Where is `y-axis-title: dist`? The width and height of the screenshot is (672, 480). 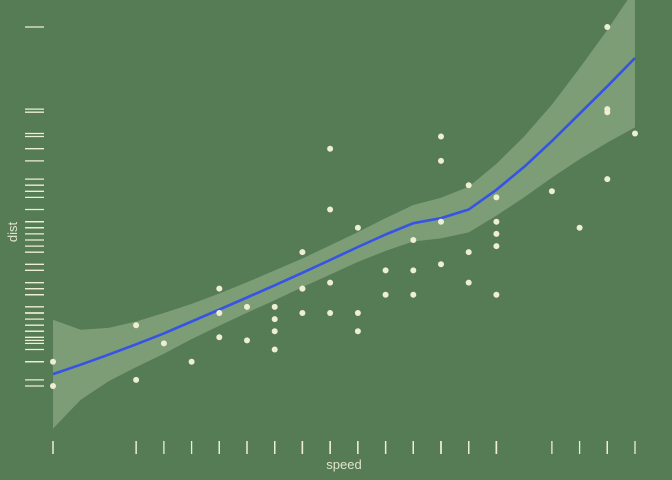 y-axis-title: dist is located at coordinates (12, 231).